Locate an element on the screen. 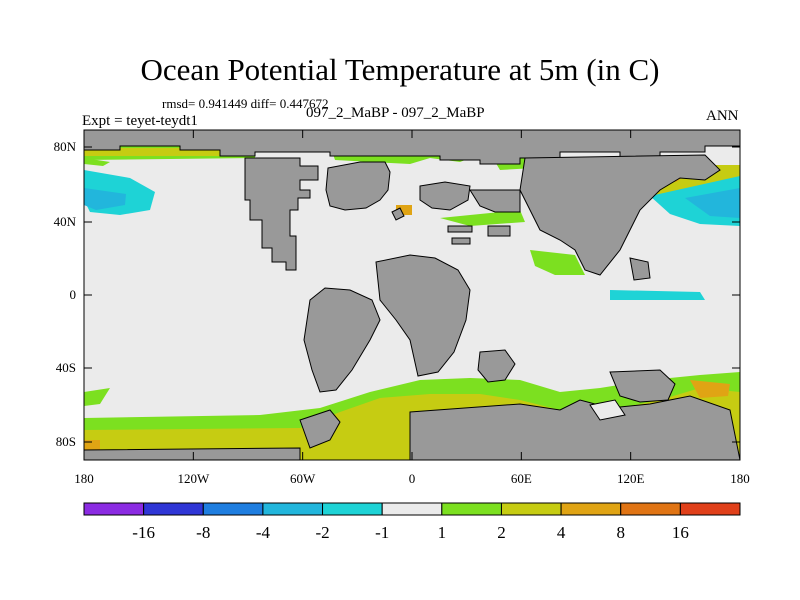 This screenshot has height=600, width=800. lon-tick-label: 120W is located at coordinates (193, 478).